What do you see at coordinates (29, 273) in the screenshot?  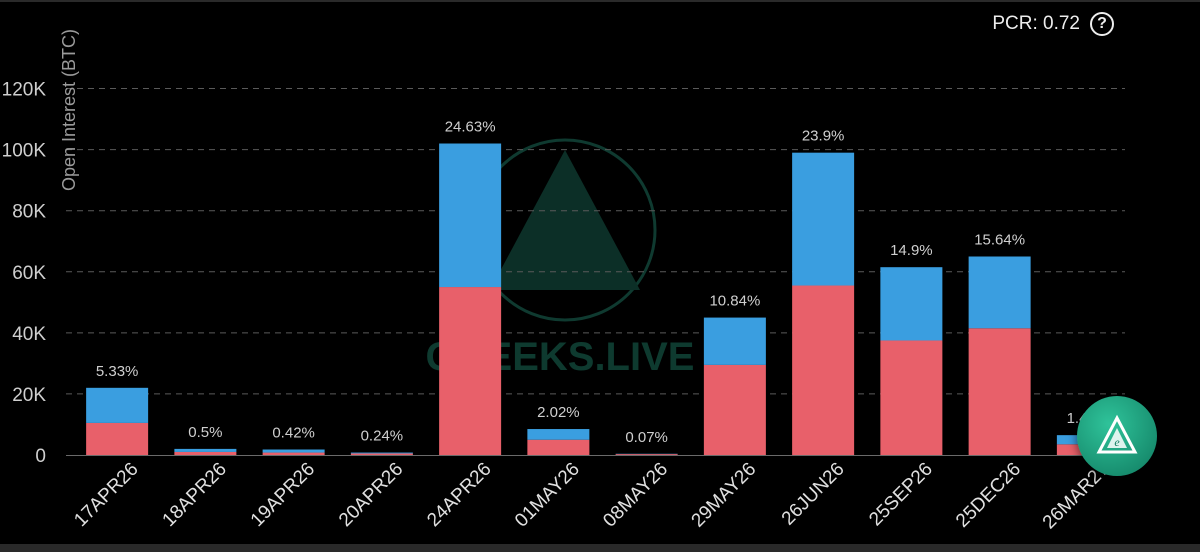 I see `y-tick-label: 60K` at bounding box center [29, 273].